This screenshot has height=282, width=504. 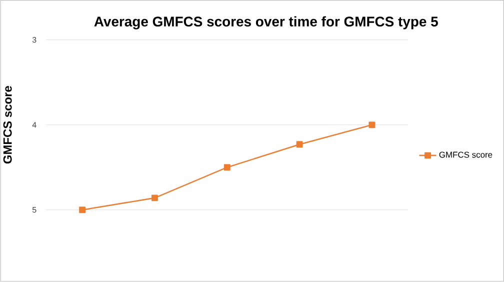 I want to click on y-axis-title: GMFCS score, so click(x=7, y=125).